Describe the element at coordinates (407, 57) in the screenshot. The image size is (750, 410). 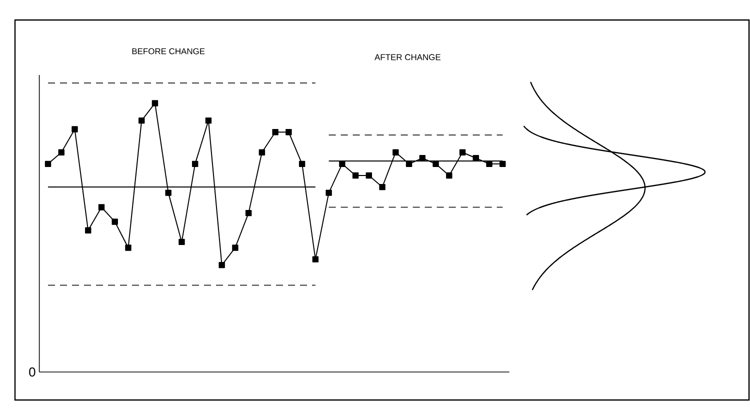
I see `text: AFTER CHANGE` at that location.